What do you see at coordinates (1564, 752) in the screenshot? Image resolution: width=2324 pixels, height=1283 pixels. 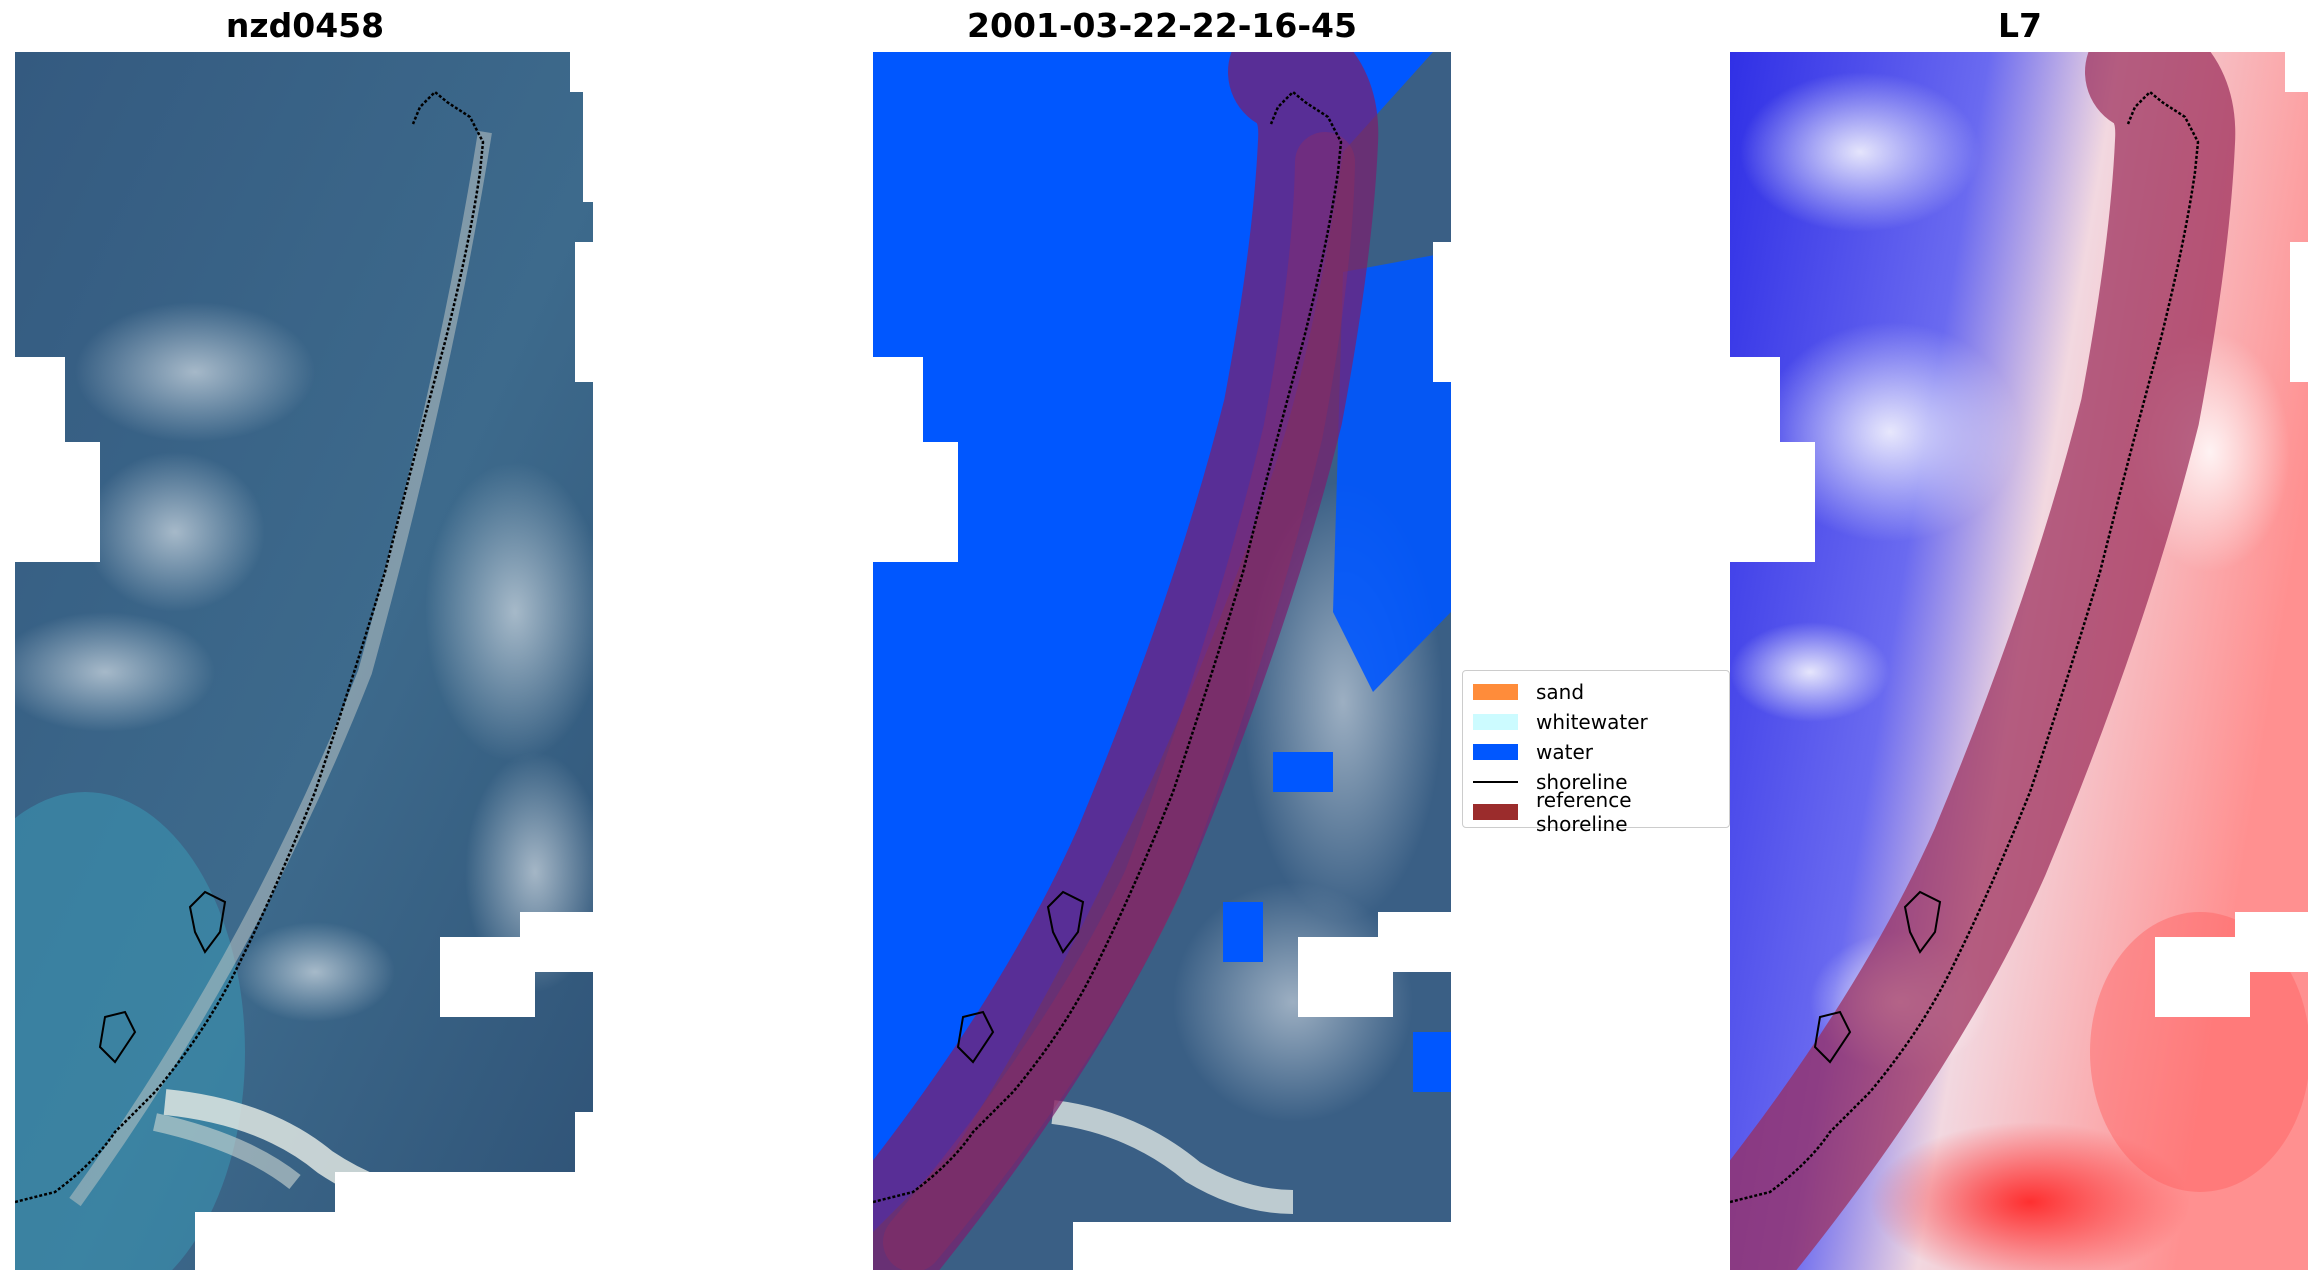 I see `legend-label-water: water` at bounding box center [1564, 752].